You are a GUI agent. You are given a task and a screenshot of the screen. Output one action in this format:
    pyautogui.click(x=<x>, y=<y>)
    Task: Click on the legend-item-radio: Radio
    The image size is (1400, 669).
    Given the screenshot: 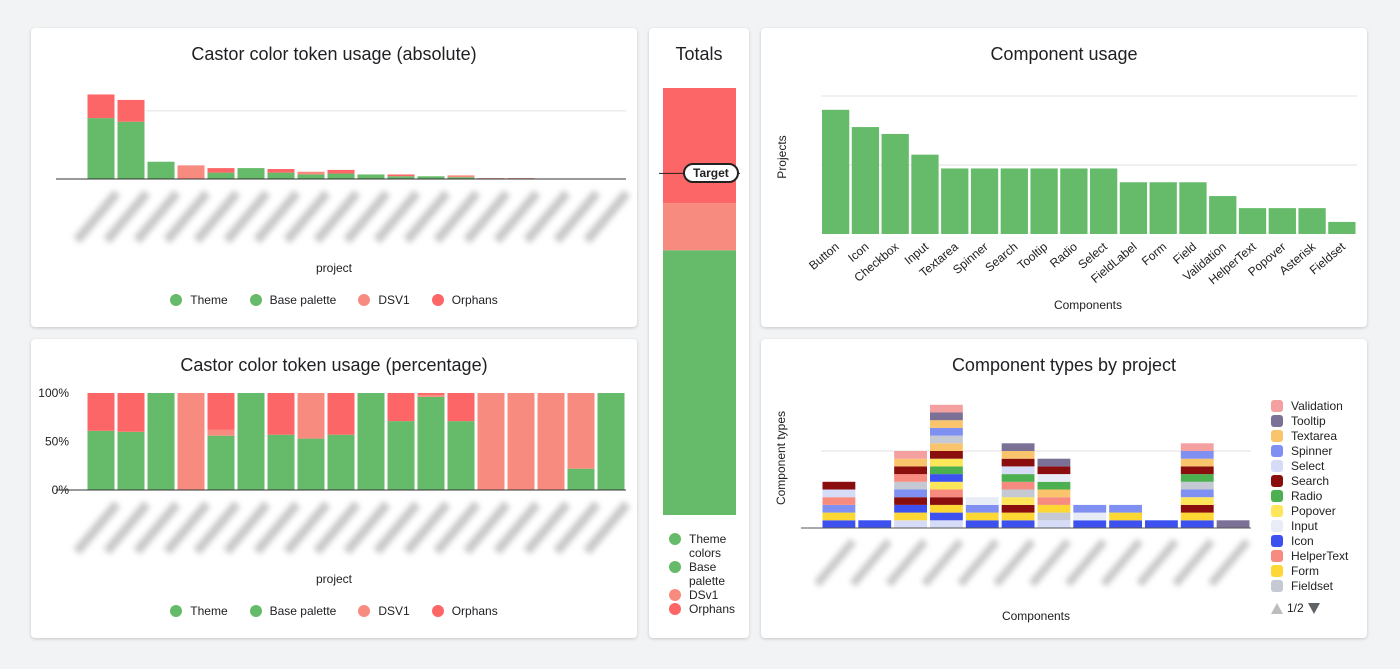 What is the action you would take?
    pyautogui.click(x=1317, y=495)
    